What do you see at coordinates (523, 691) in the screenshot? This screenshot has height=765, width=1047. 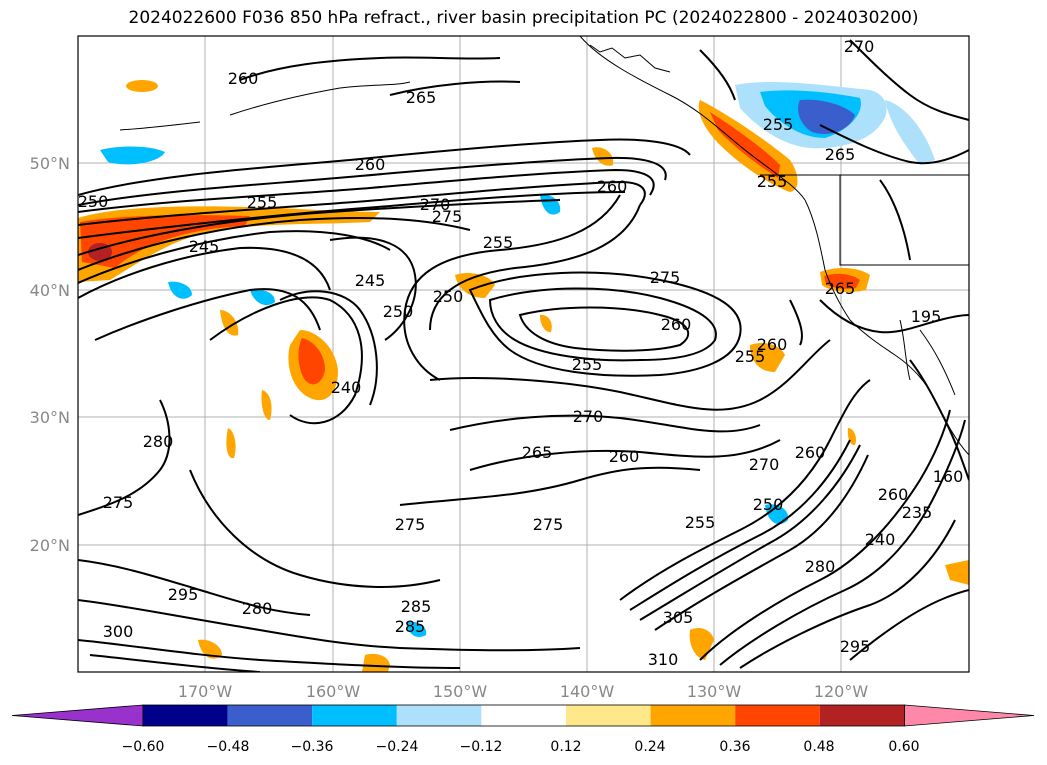 I see `longitude-labels: 170°W 160°W 150°W 140°W 130°W 120°W` at bounding box center [523, 691].